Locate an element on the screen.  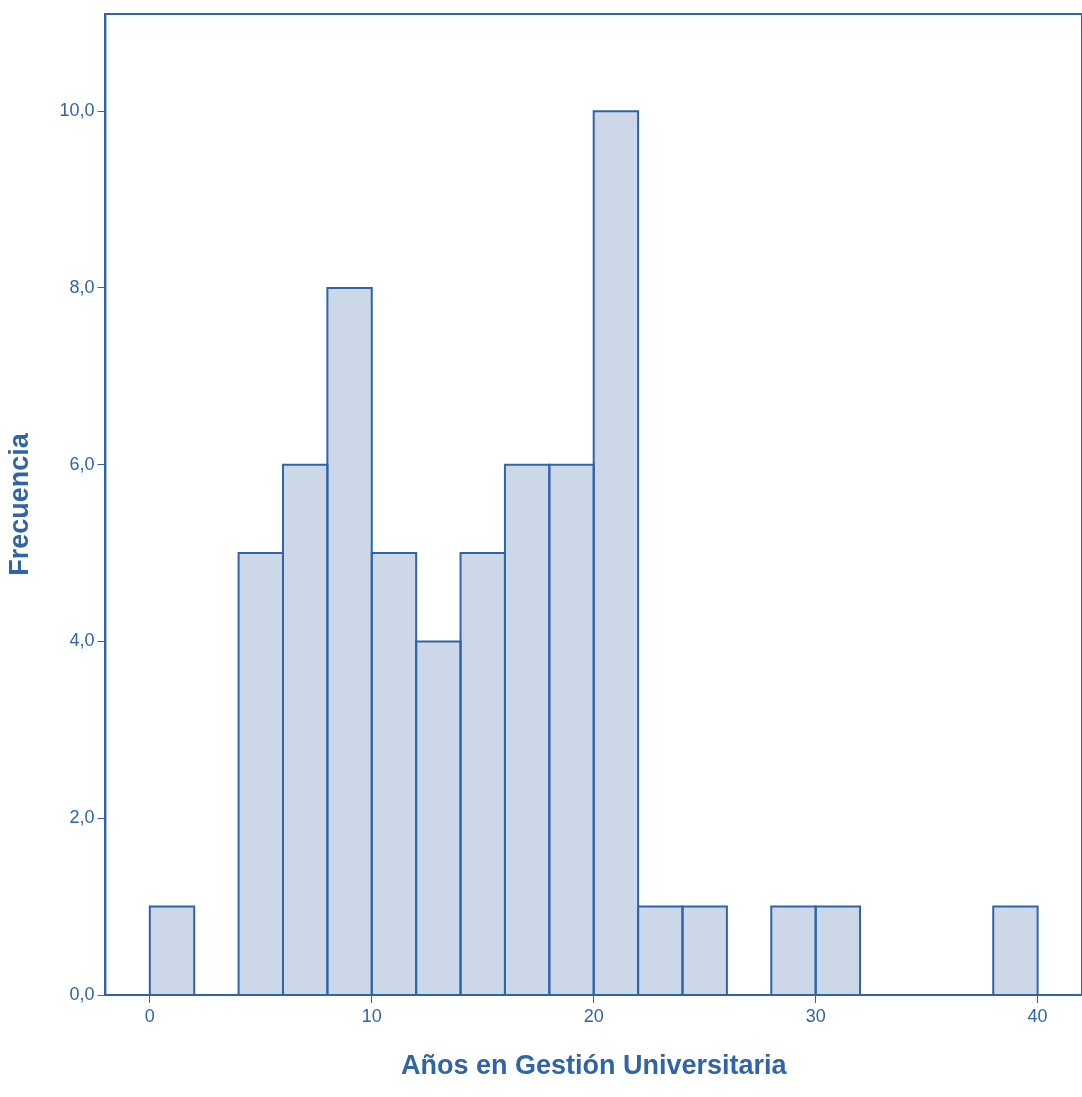
y-tick-label: 10,0 is located at coordinates (77, 110).